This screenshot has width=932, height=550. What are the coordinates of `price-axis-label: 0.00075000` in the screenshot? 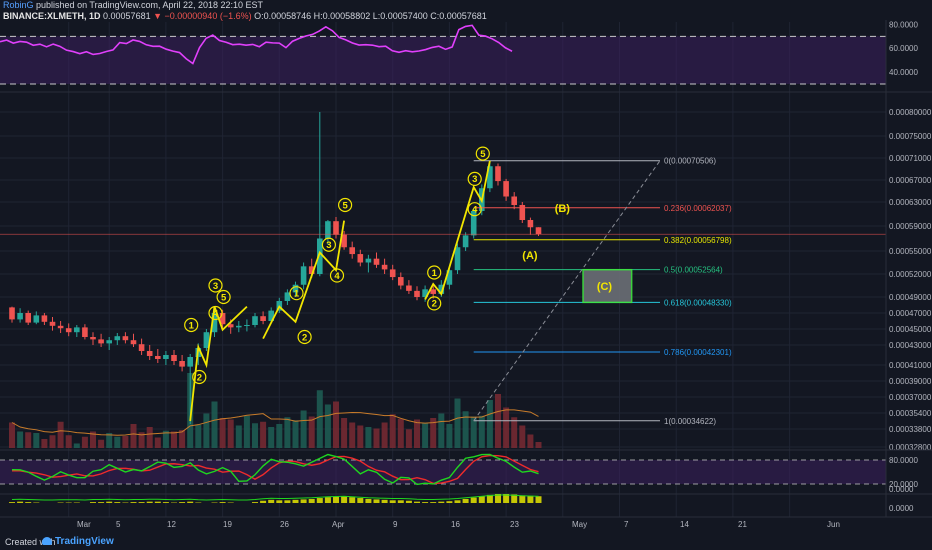 It's located at (910, 136).